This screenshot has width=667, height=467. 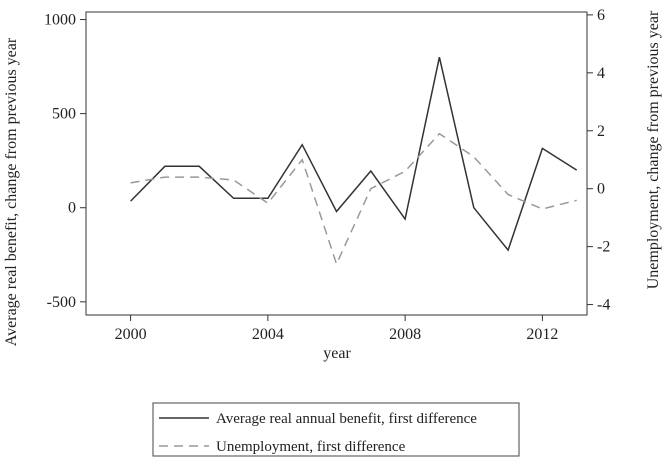 What do you see at coordinates (72, 208) in the screenshot?
I see `y-left-tick-label: 0` at bounding box center [72, 208].